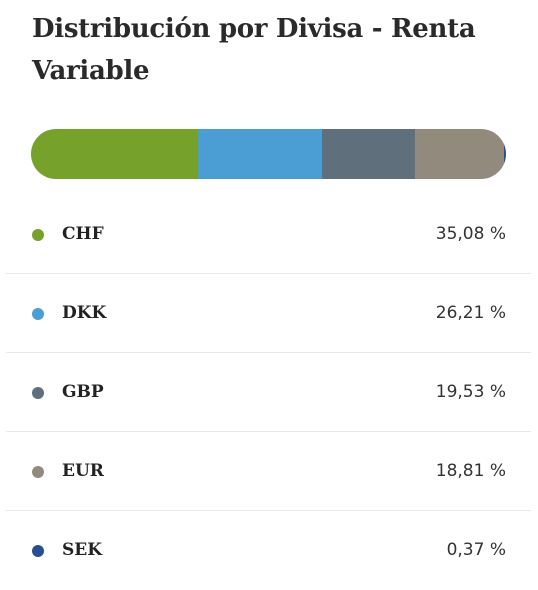  Describe the element at coordinates (254, 50) in the screenshot. I see `chart-title: Distribución por Divisa - Renta Variable` at that location.